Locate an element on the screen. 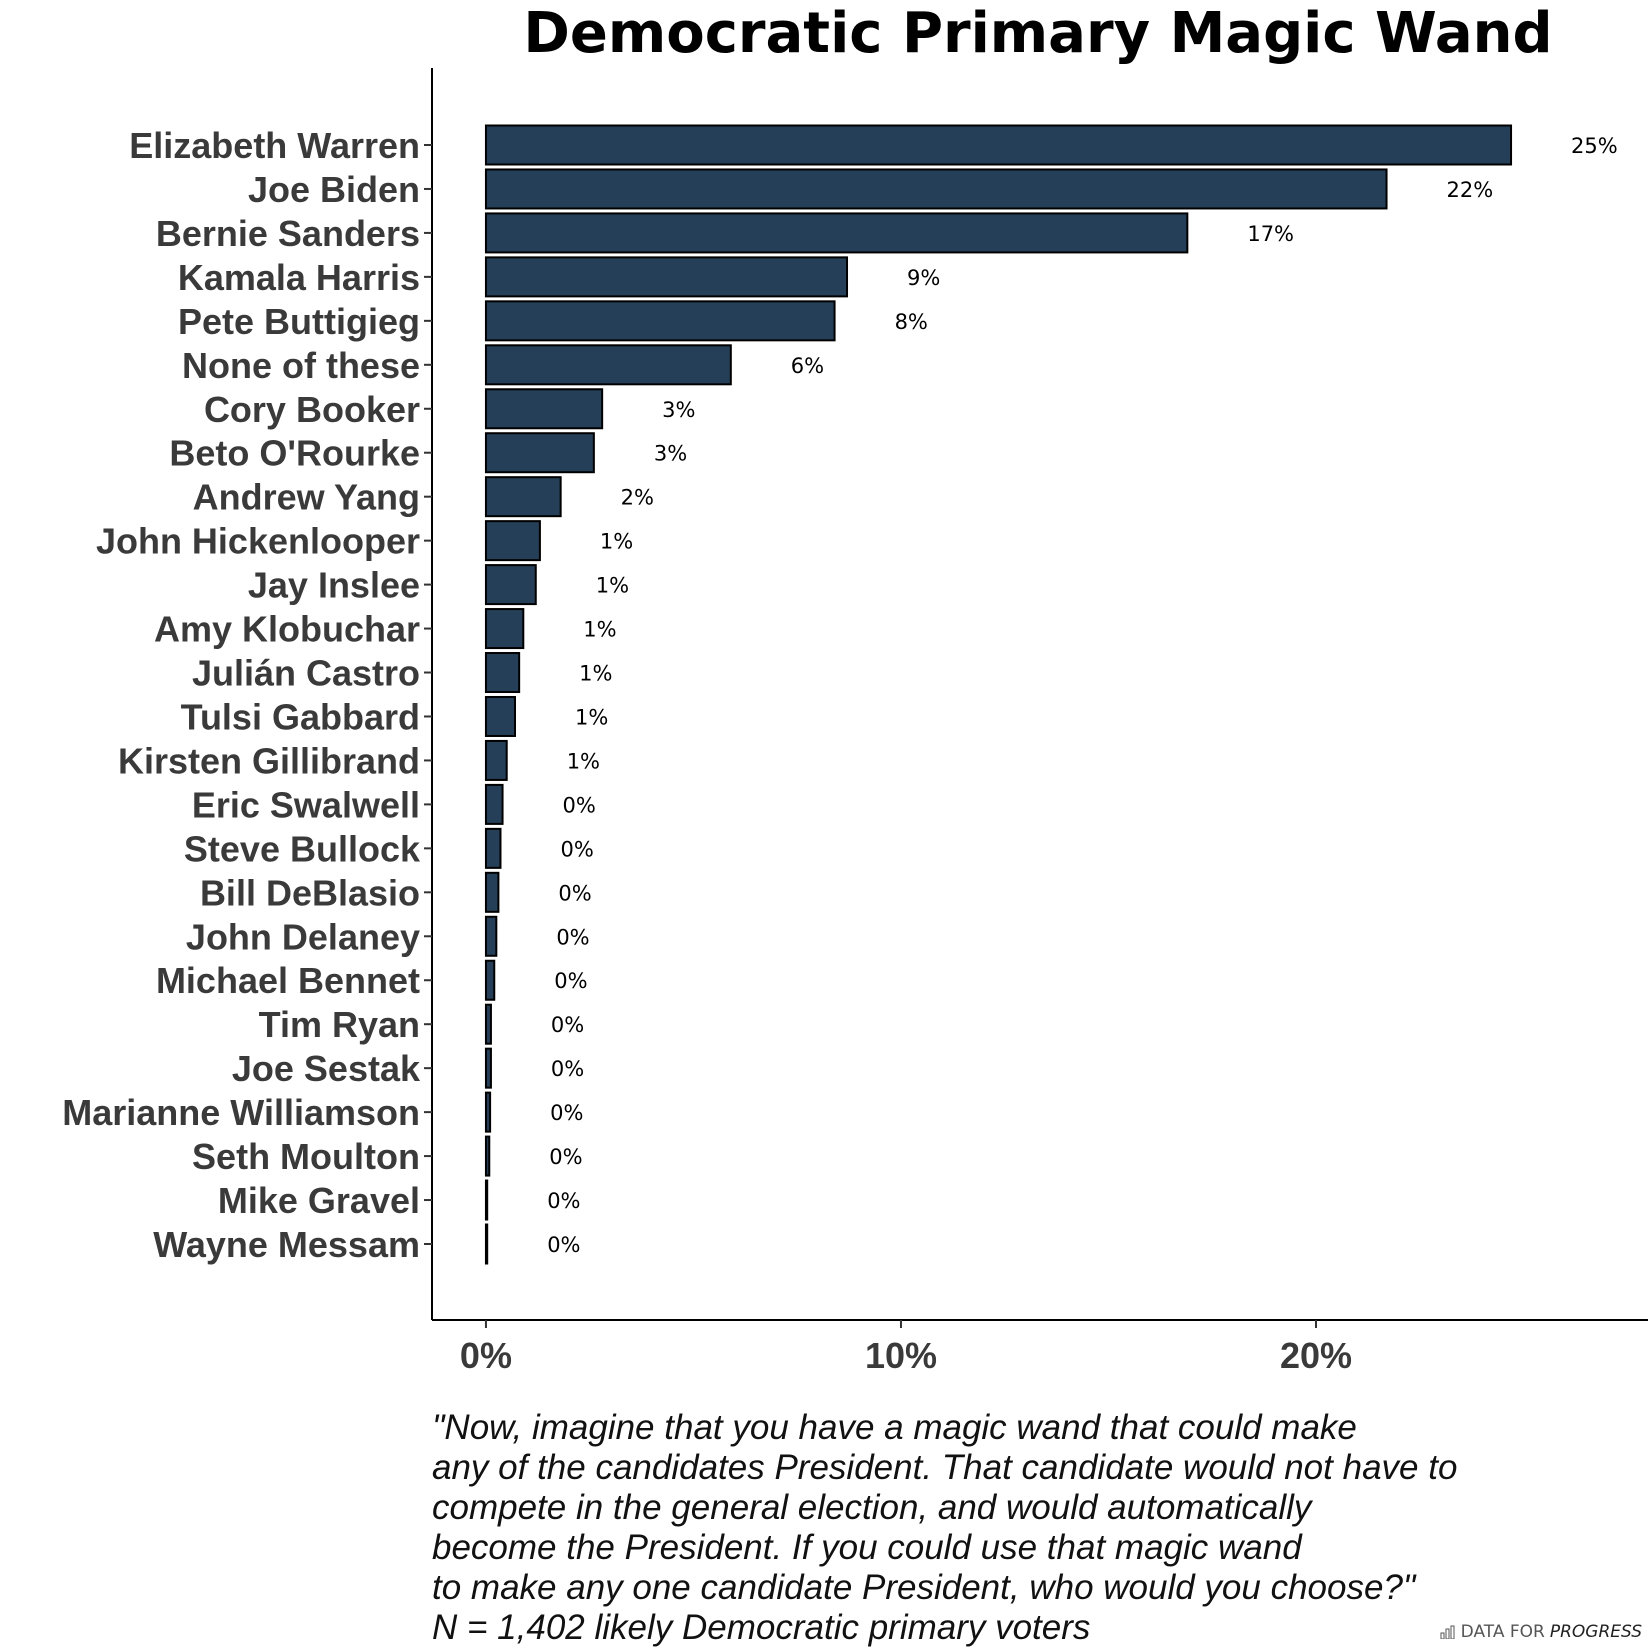  category-label: Beto O'Rourke is located at coordinates (294, 453).